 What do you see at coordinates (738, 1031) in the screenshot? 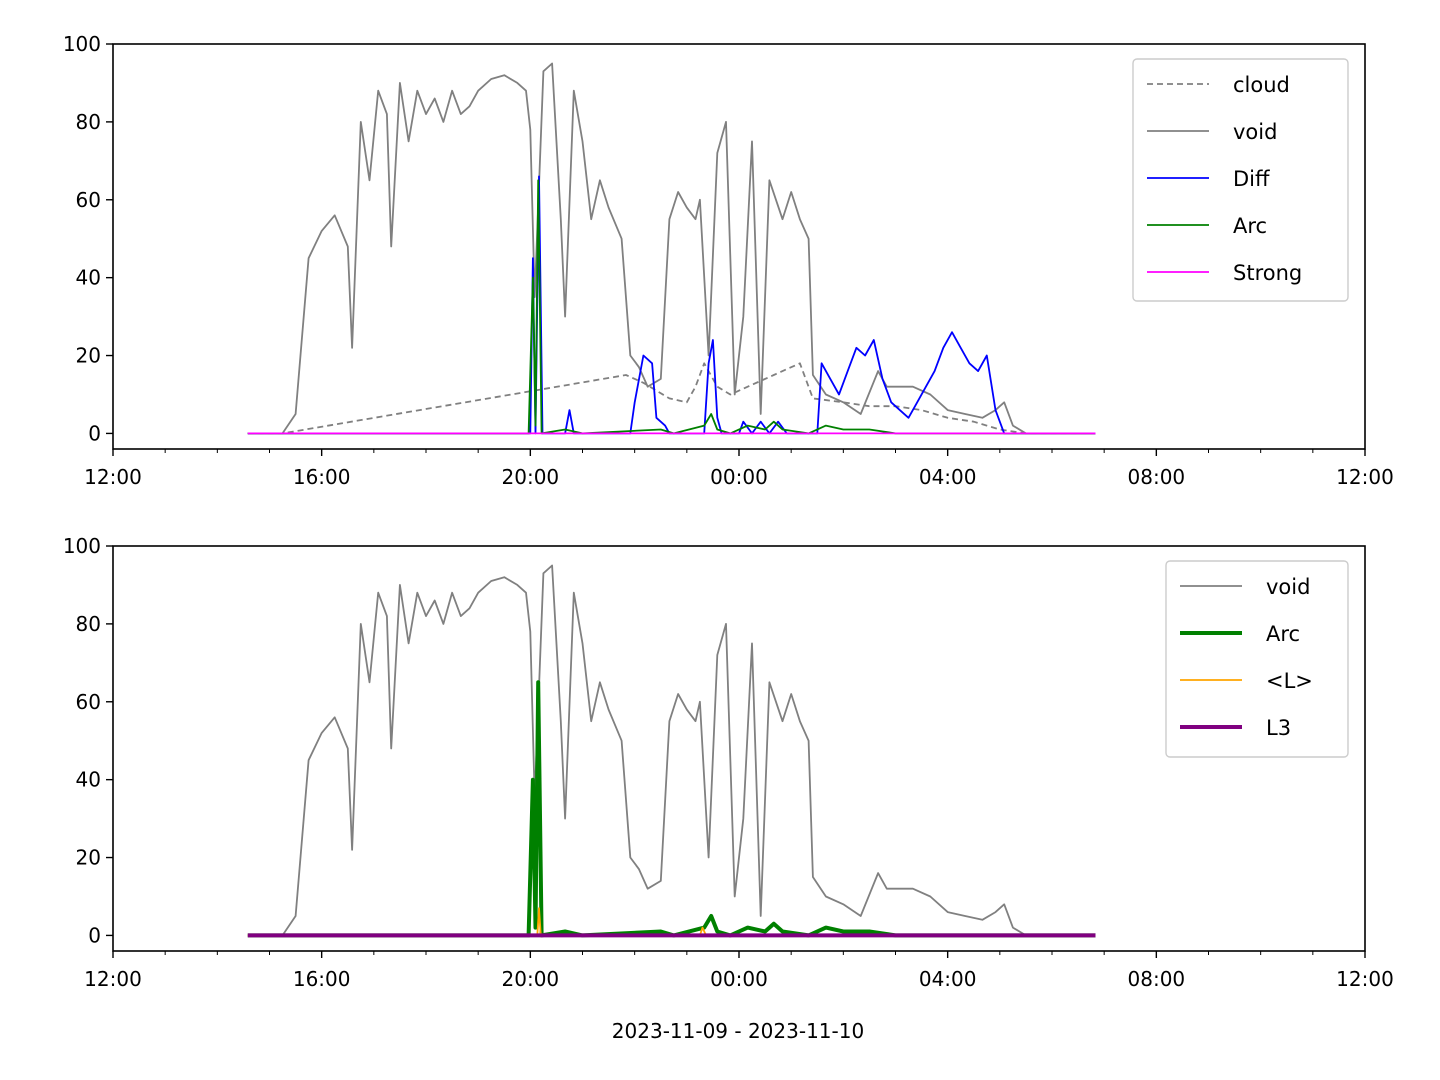
I see `x-axis-label: 2023-11-09 - 2023-11-10` at bounding box center [738, 1031].